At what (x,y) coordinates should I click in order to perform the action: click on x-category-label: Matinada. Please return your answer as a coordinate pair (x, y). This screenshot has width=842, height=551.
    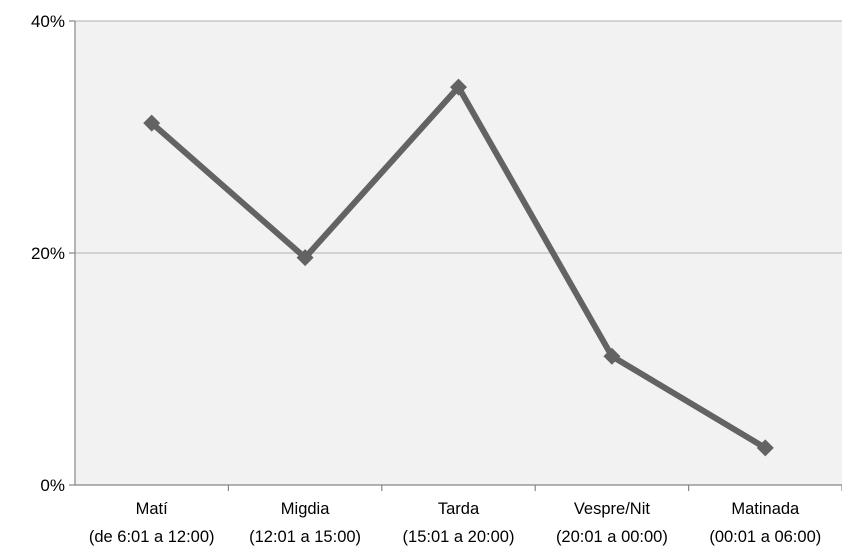
    Looking at the image, I should click on (765, 509).